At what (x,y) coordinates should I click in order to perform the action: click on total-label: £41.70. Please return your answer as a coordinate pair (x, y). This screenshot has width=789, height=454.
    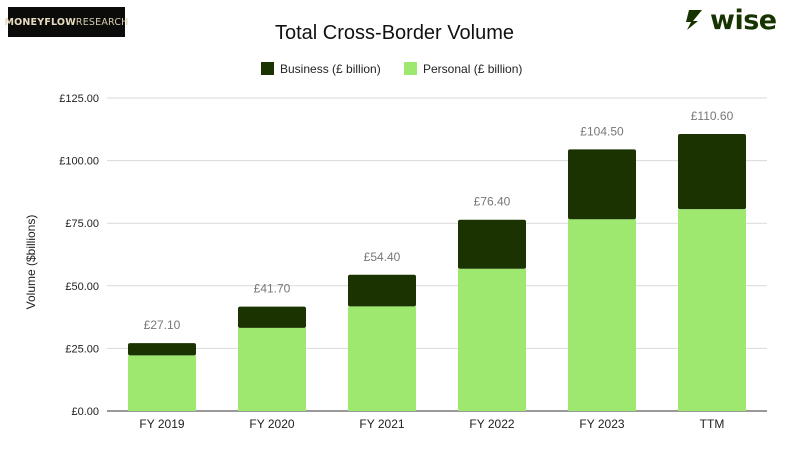
    Looking at the image, I should click on (272, 289).